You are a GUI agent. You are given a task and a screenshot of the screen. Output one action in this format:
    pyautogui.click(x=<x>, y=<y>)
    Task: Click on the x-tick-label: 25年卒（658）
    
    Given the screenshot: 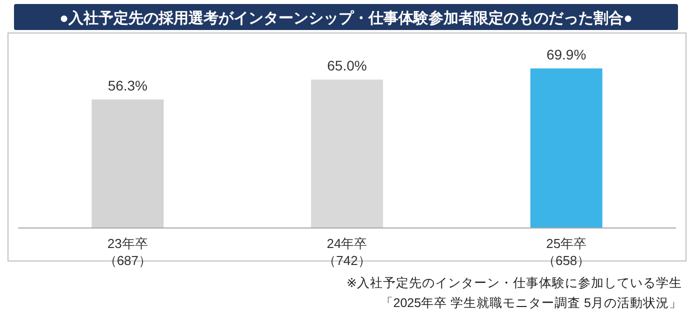 What is the action you would take?
    pyautogui.click(x=566, y=252)
    